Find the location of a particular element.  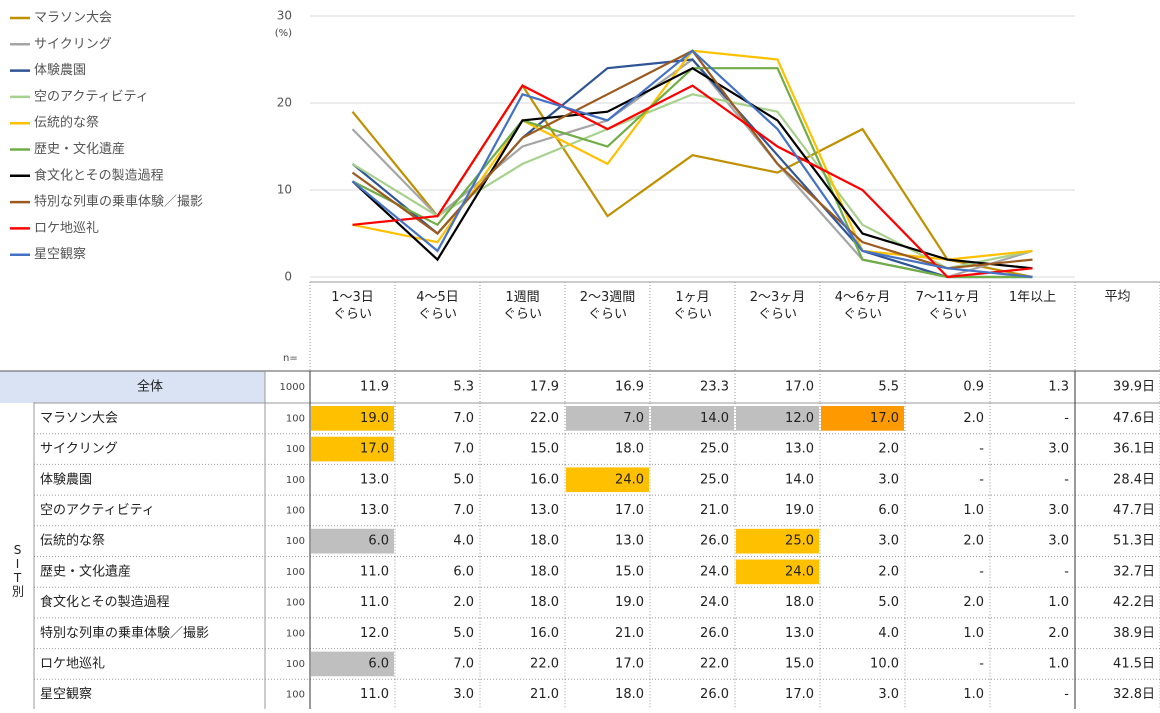

row-average: 42.2日 is located at coordinates (1134, 602).